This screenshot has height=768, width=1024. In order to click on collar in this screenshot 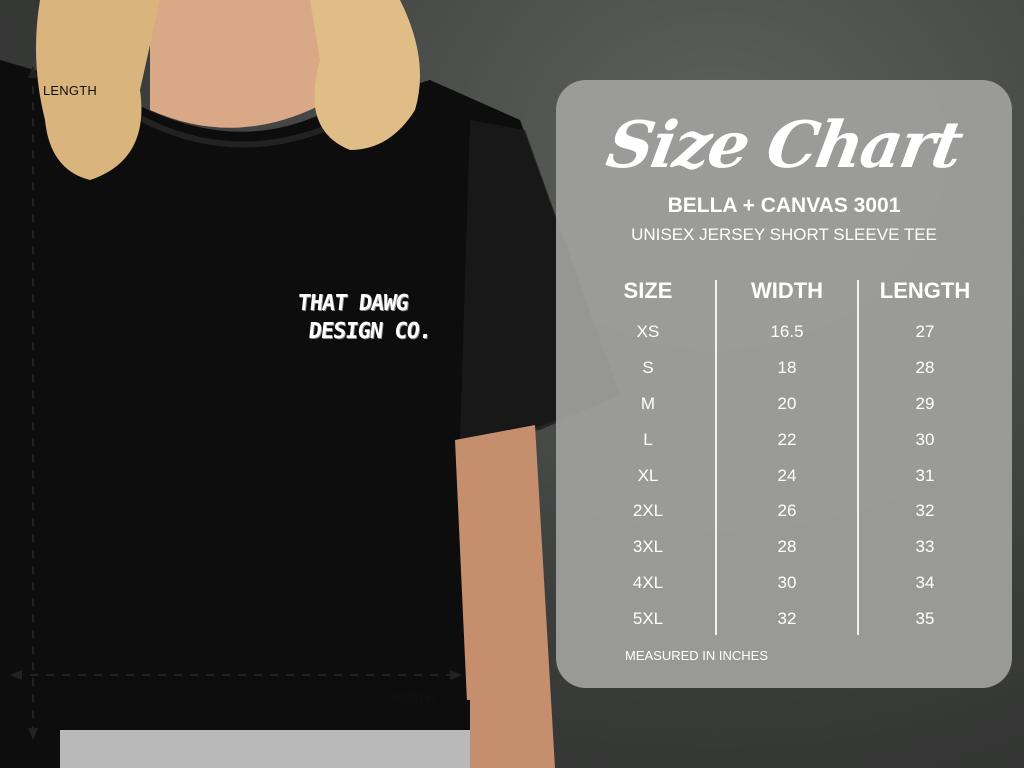, I will do `click(242, 131)`.